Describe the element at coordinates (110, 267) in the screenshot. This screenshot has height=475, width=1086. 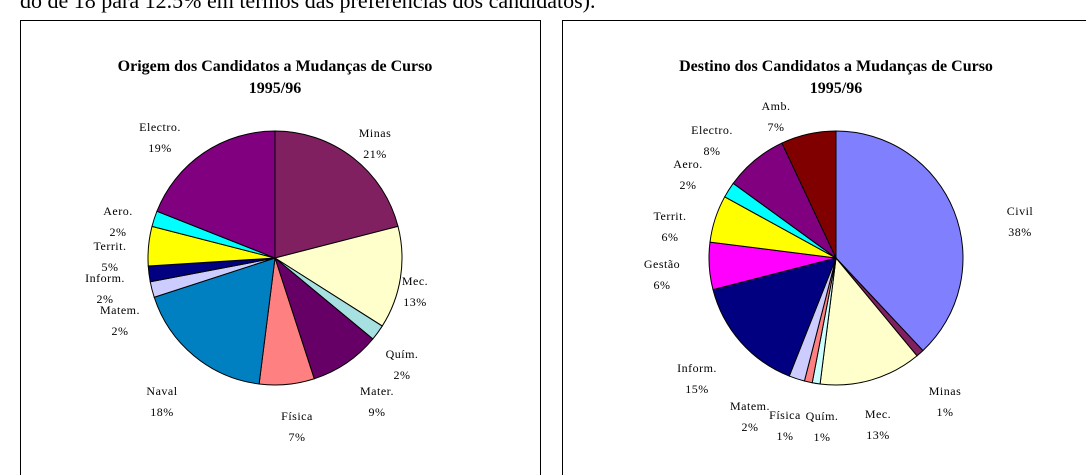
I see `slice-value: 5%` at that location.